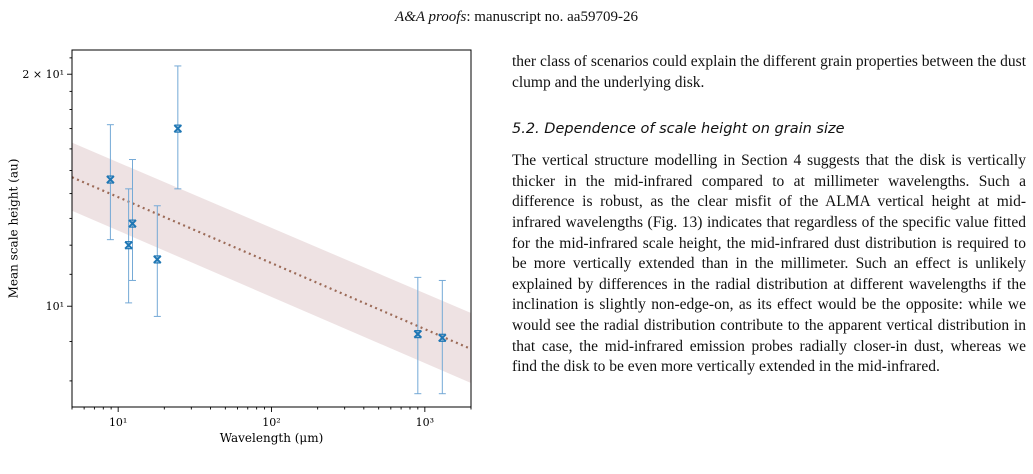 Image resolution: width=1033 pixels, height=474 pixels. What do you see at coordinates (431, 17) in the screenshot?
I see `journal-name: A&A proofs` at bounding box center [431, 17].